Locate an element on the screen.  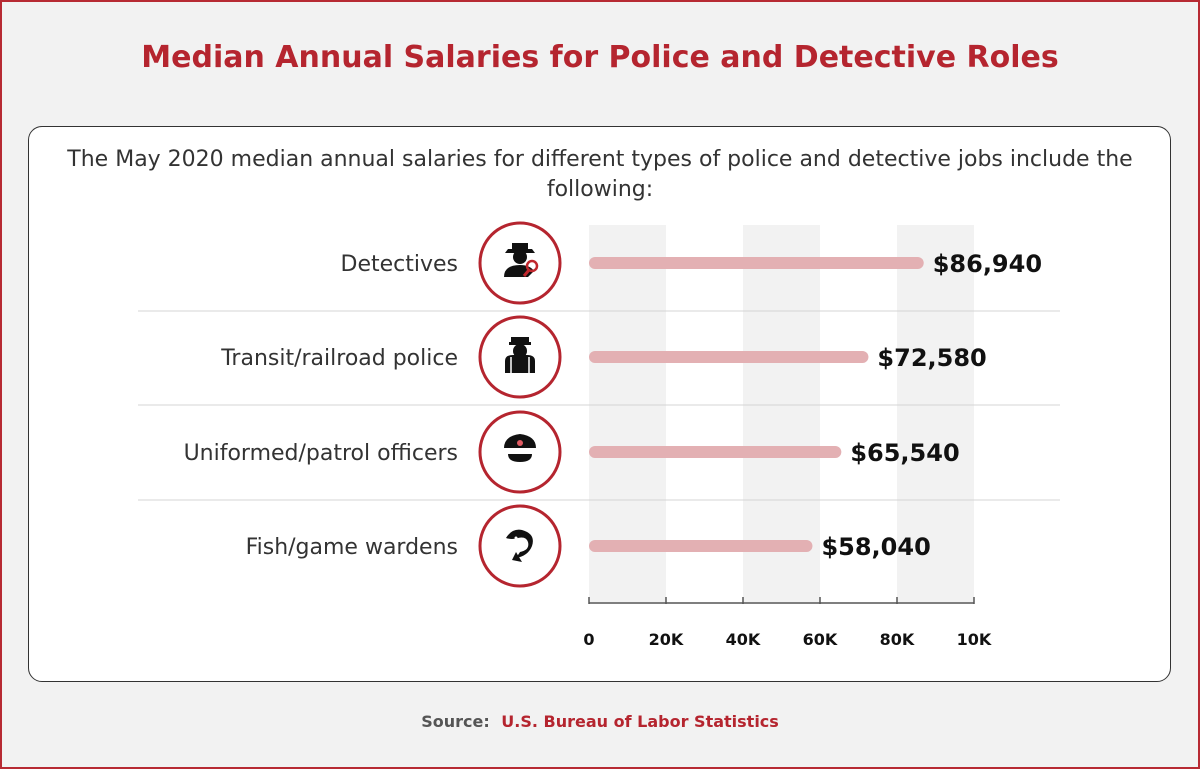
value-label: $72,580 is located at coordinates (931, 358).